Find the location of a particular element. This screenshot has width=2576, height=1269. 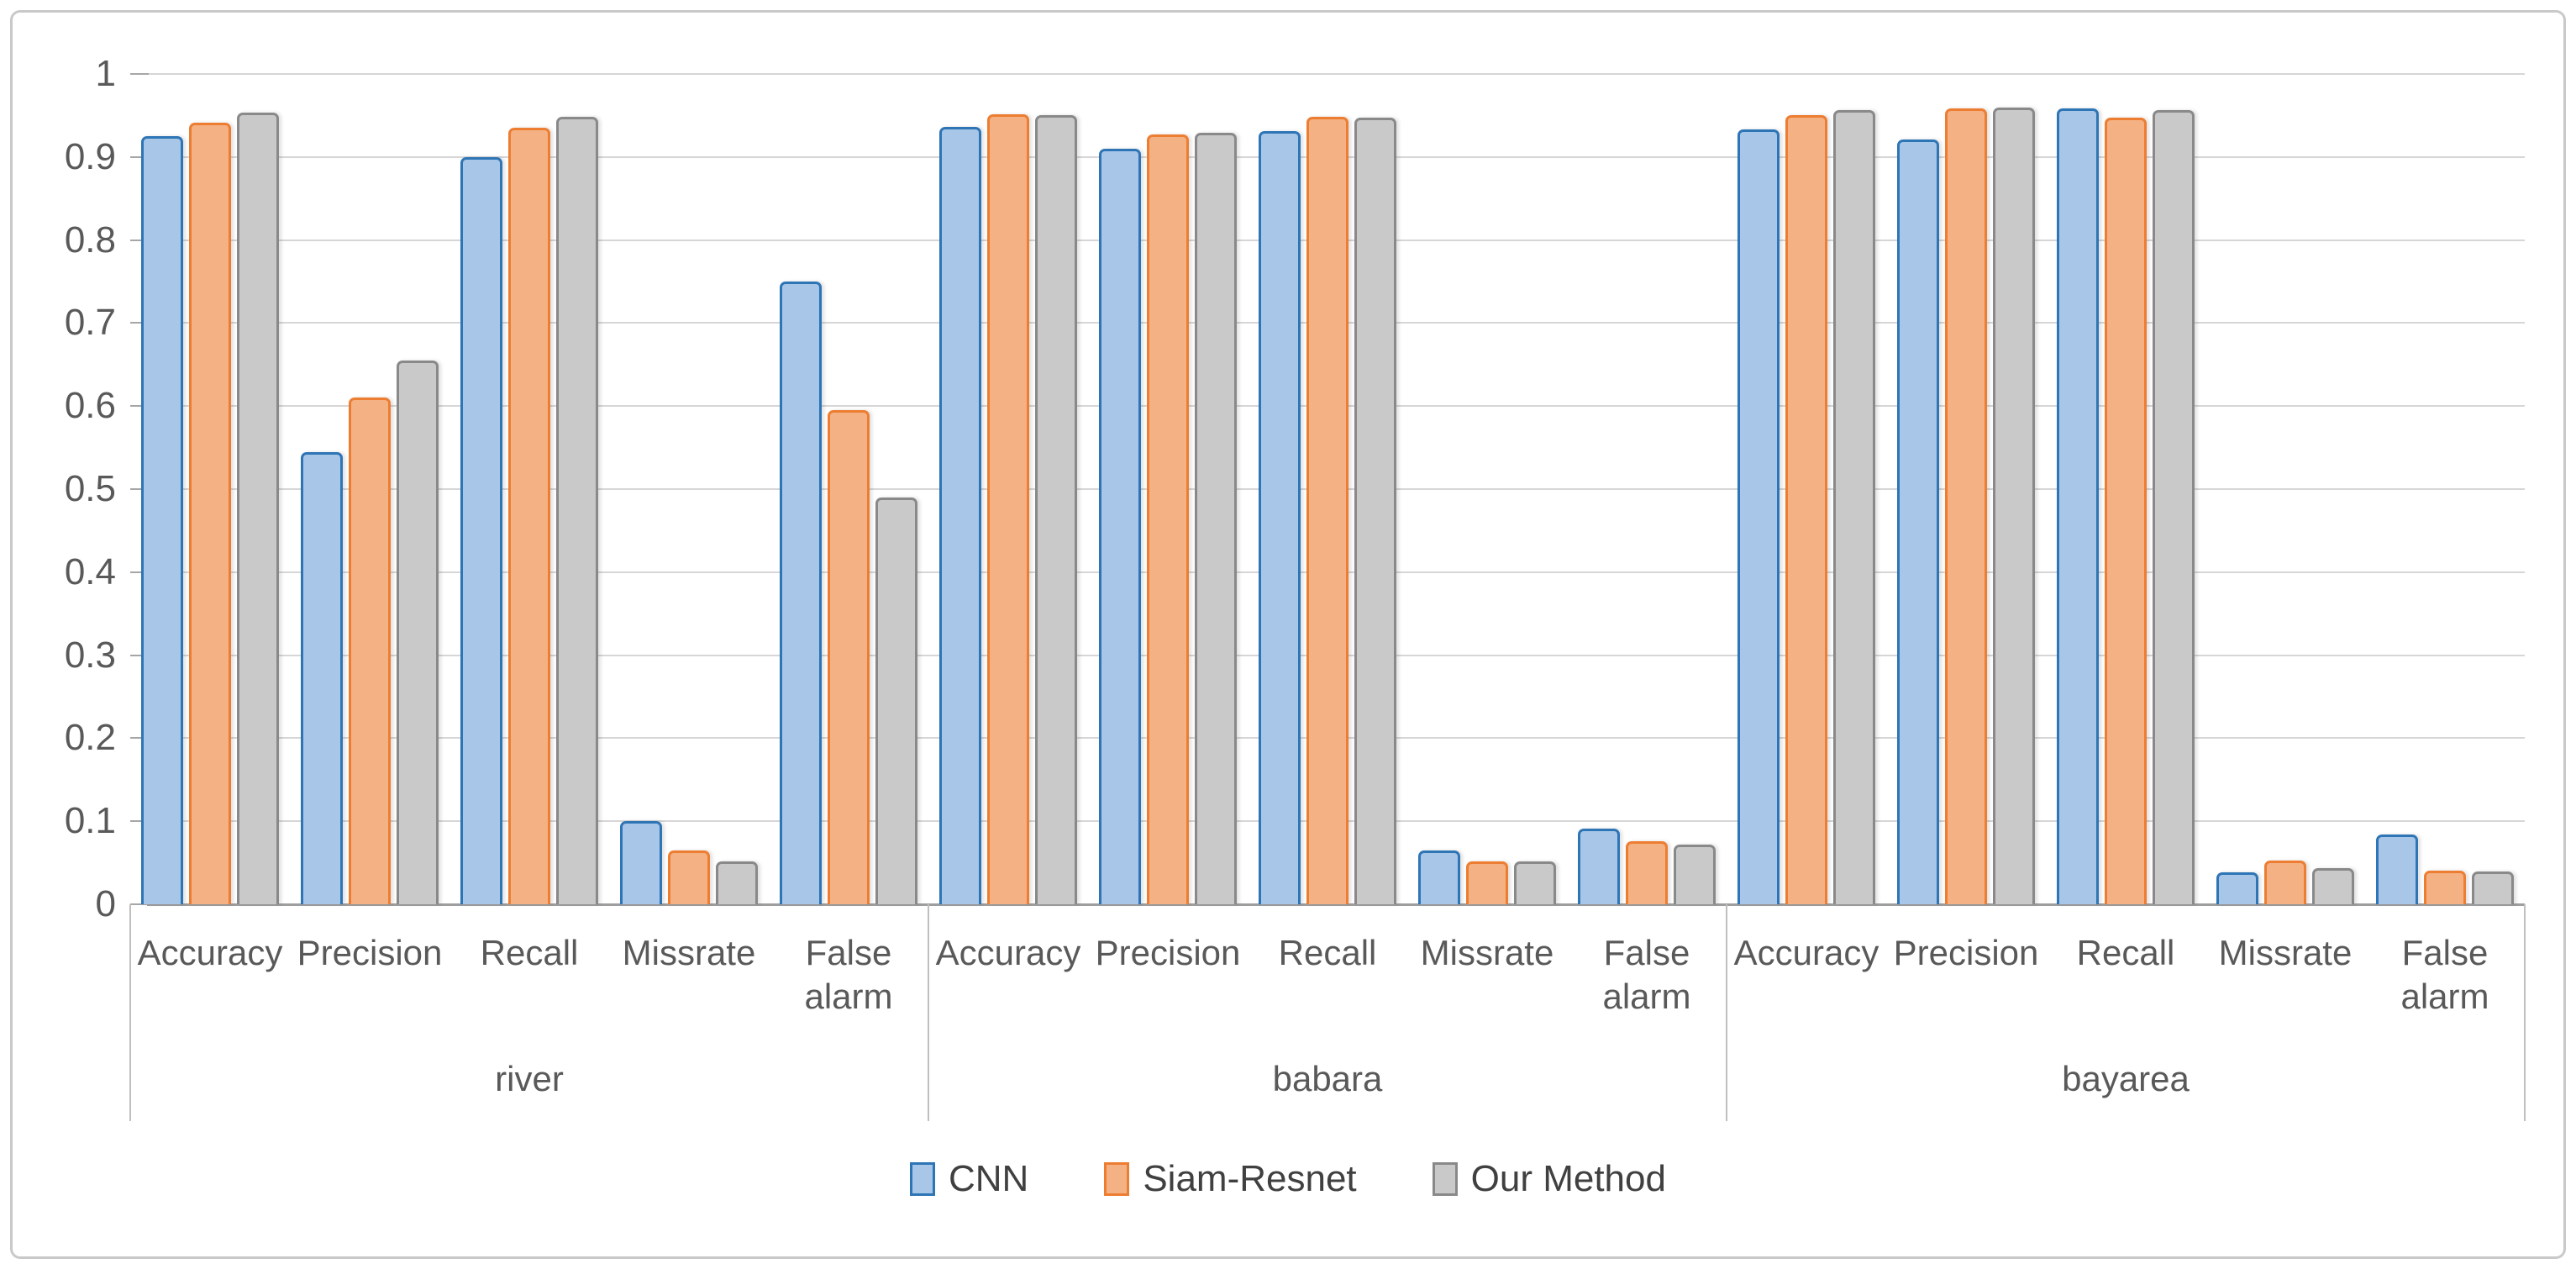

bar-siam-resnet-bayarea-accuracy is located at coordinates (1806, 509).